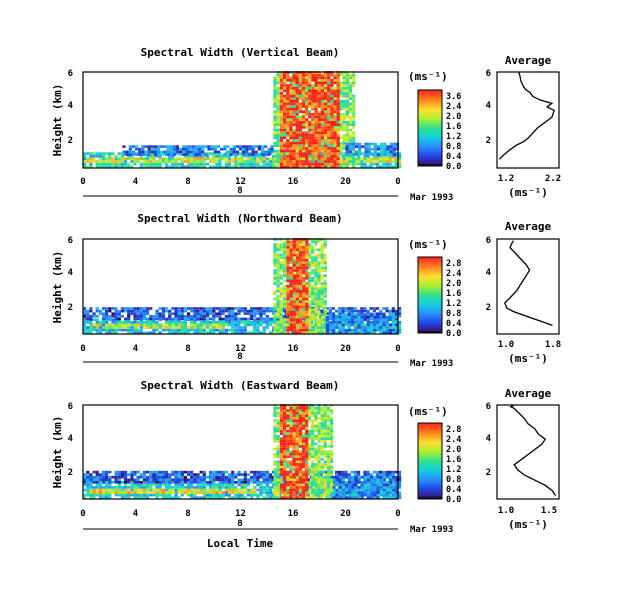 This screenshot has width=617, height=598. What do you see at coordinates (527, 115) in the screenshot?
I see `profile-curve-group` at bounding box center [527, 115].